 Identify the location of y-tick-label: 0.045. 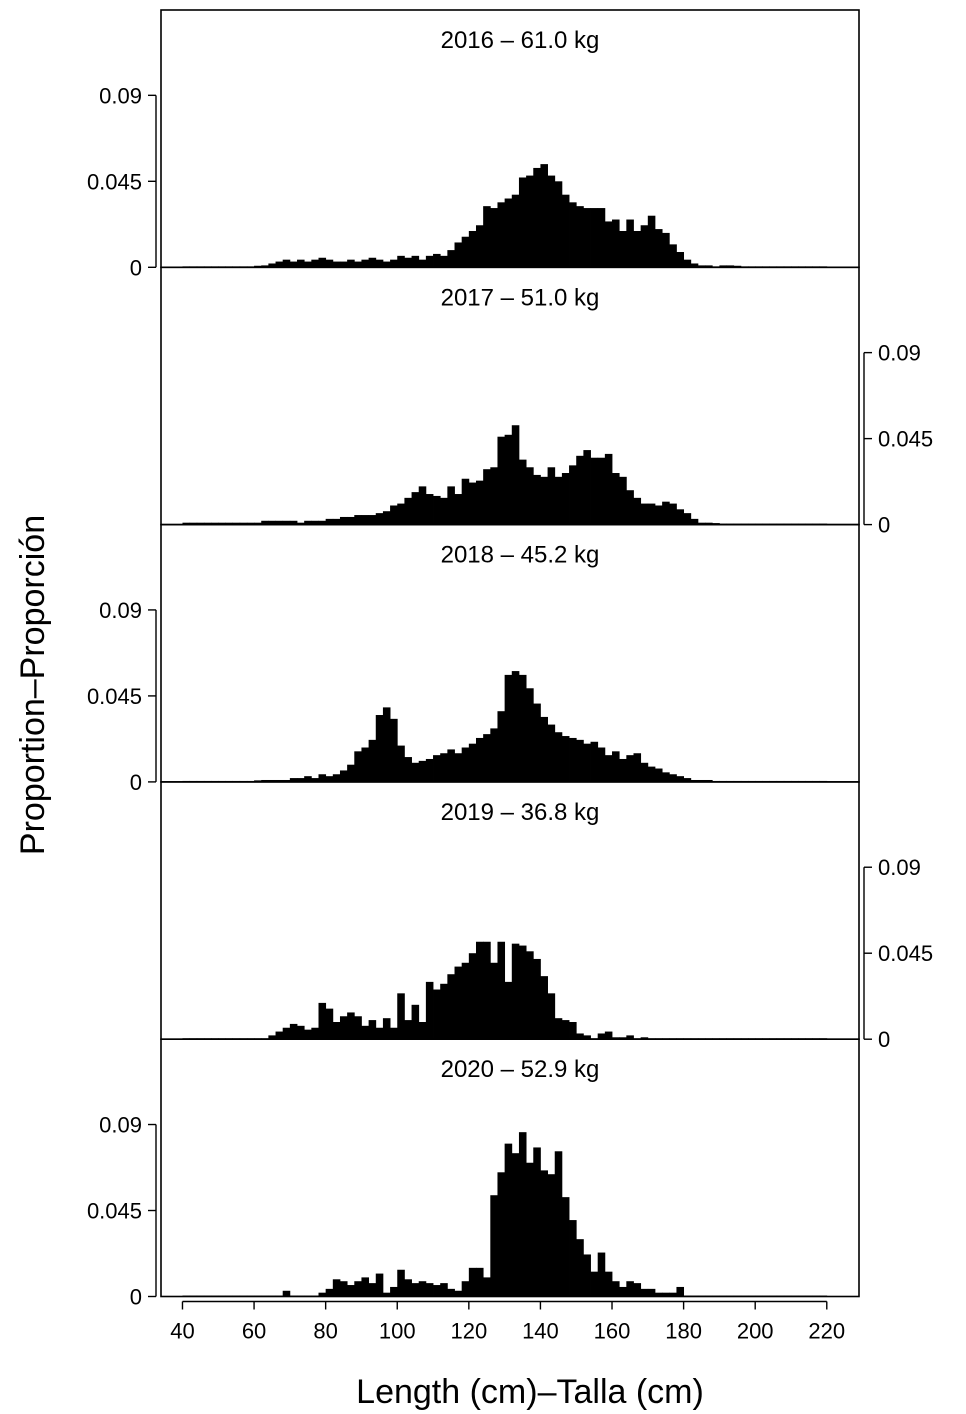
(114, 696).